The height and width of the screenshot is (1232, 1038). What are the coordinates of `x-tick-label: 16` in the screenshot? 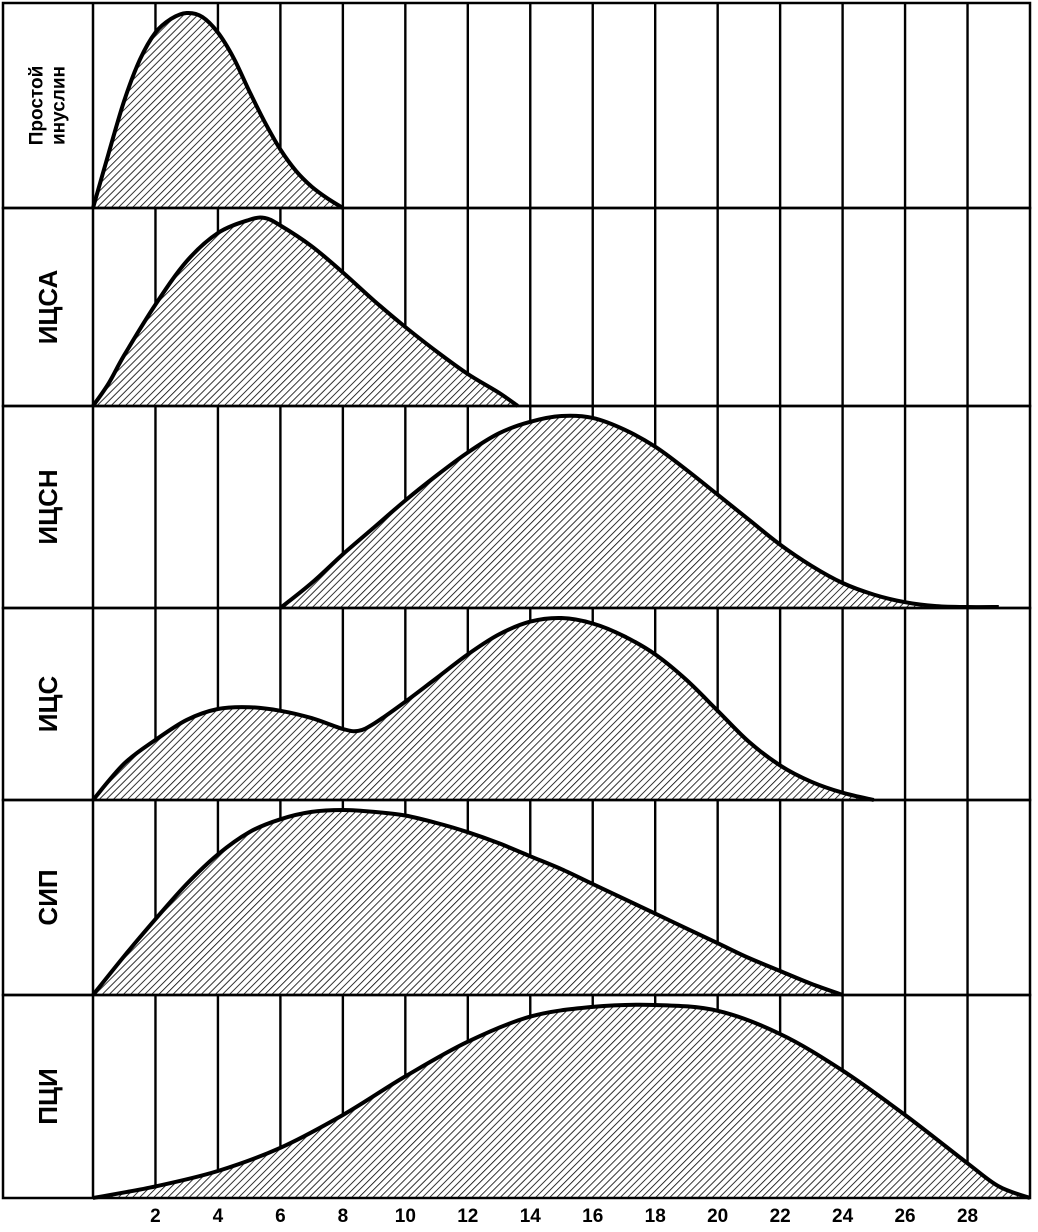 It's located at (592, 1216).